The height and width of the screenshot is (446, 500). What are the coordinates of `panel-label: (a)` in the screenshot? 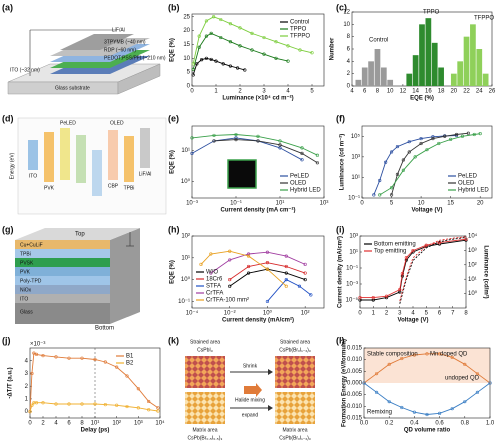 It's located at (7, 7).